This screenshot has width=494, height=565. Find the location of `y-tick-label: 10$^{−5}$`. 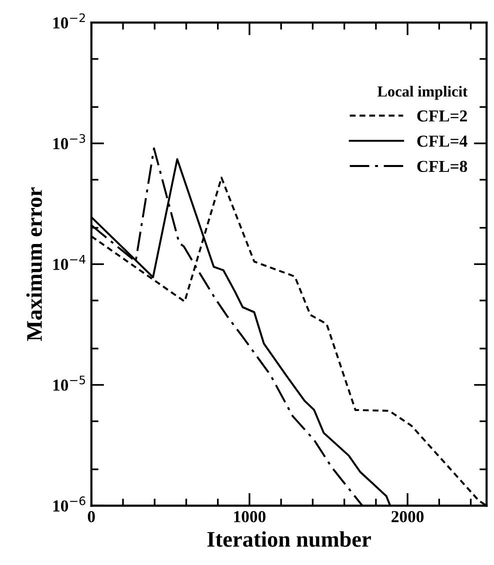

y-tick-label: 10$^{−5}$ is located at coordinates (69, 383).